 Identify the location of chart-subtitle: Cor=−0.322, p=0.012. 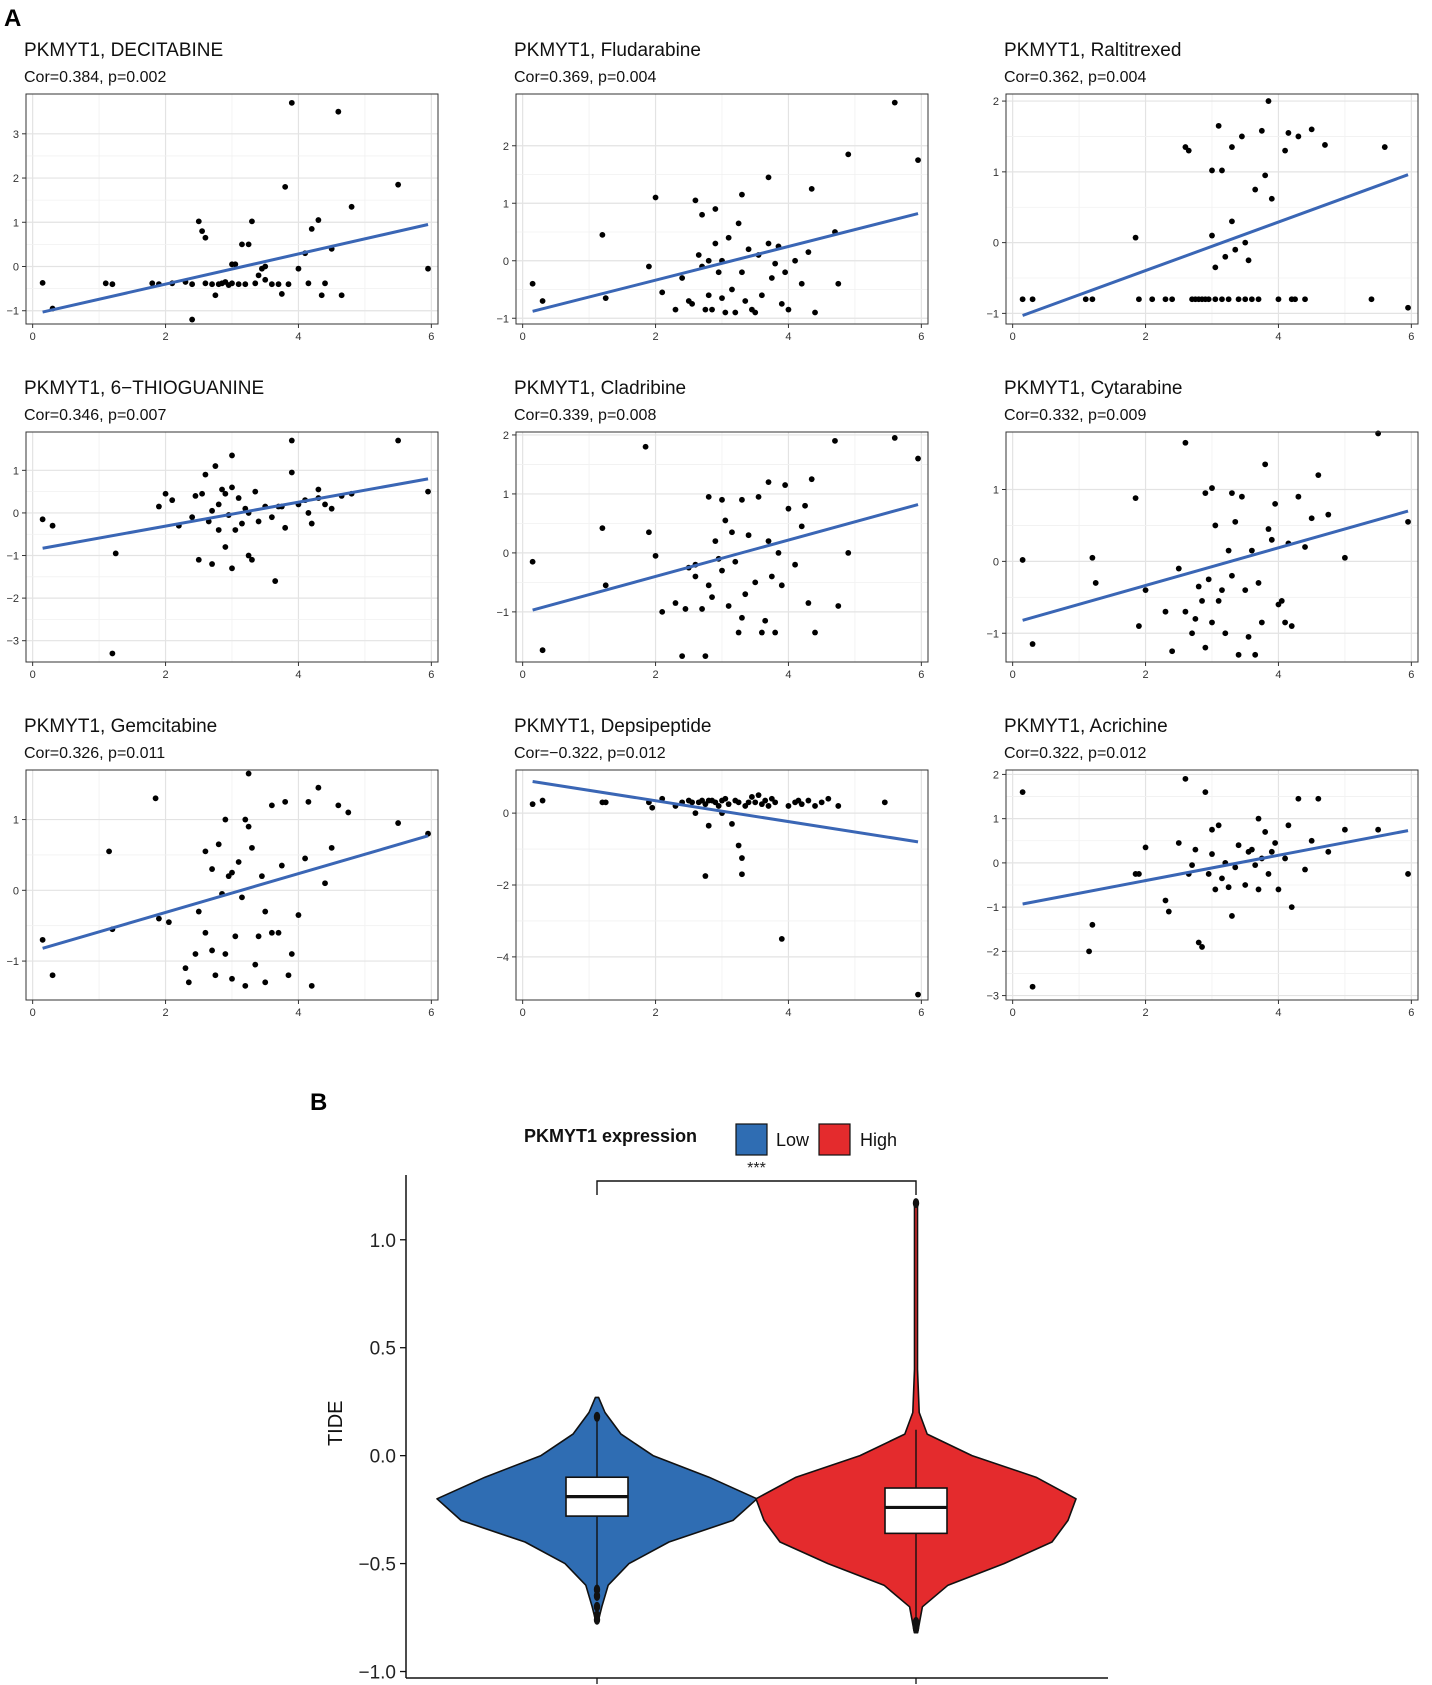
(590, 753).